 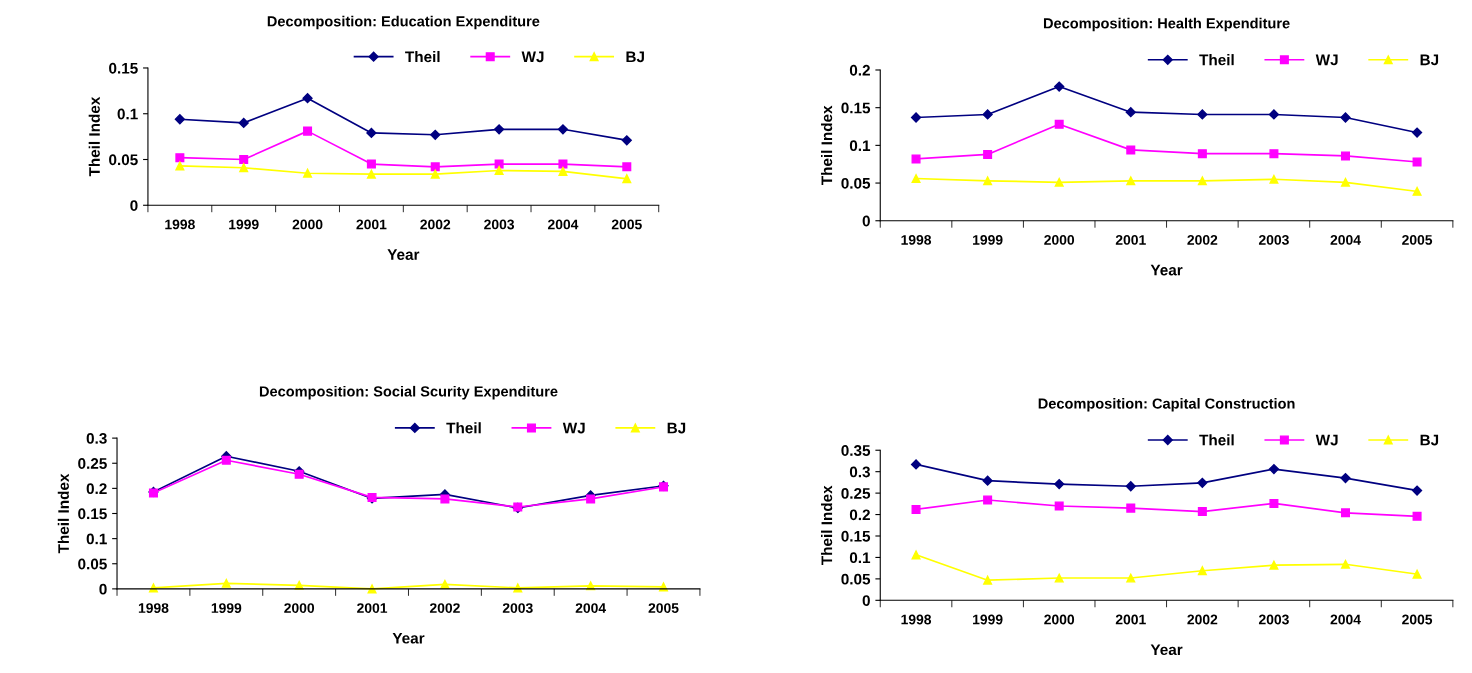 I want to click on y-tick-label: 0.35, so click(x=856, y=450).